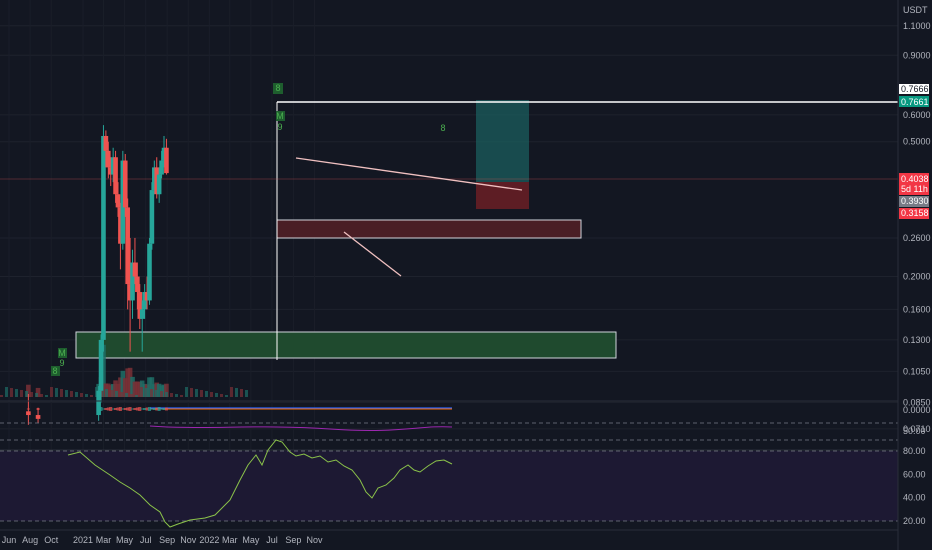 Image resolution: width=932 pixels, height=550 pixels. I want to click on marker-9-top: 9, so click(279, 127).